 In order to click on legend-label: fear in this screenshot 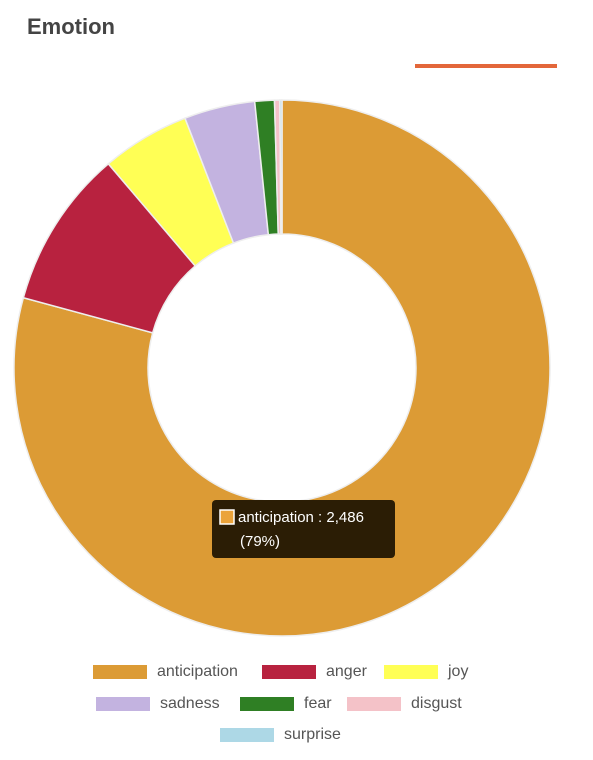, I will do `click(318, 703)`.